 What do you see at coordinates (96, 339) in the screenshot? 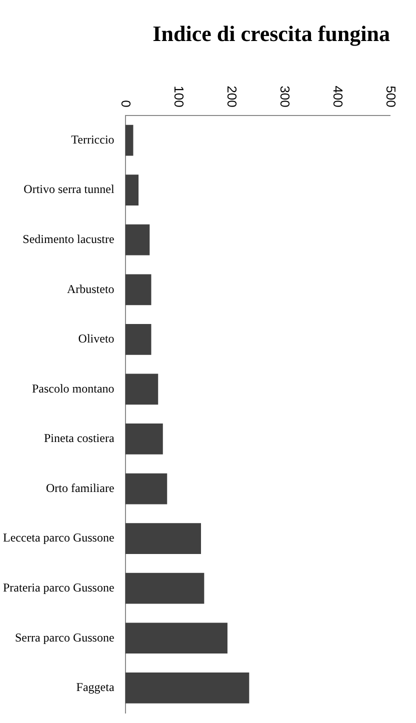
I see `y-tick-label: Oliveto` at bounding box center [96, 339].